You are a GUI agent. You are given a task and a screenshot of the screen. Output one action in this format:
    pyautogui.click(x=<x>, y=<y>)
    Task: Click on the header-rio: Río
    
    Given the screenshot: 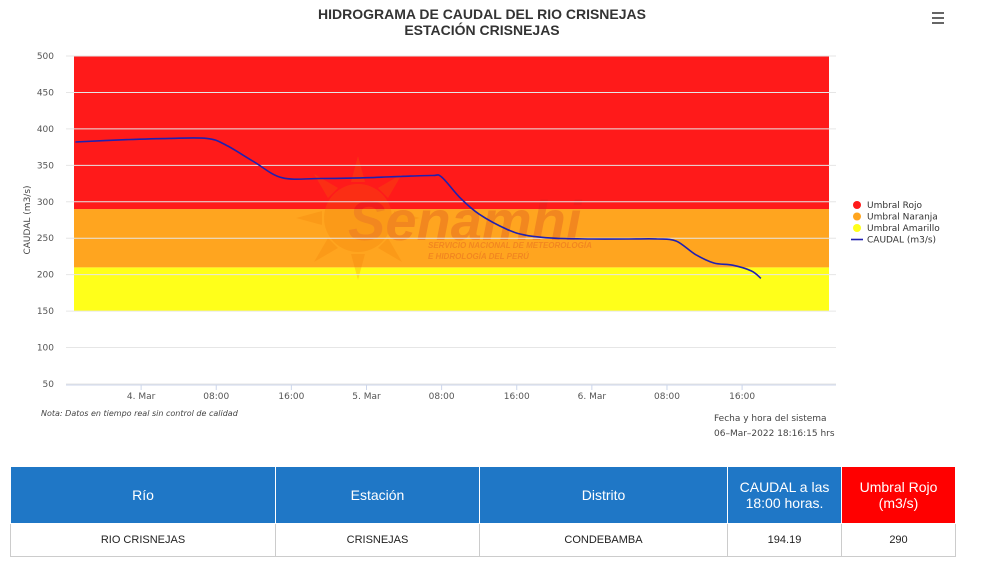 What is the action you would take?
    pyautogui.click(x=143, y=495)
    